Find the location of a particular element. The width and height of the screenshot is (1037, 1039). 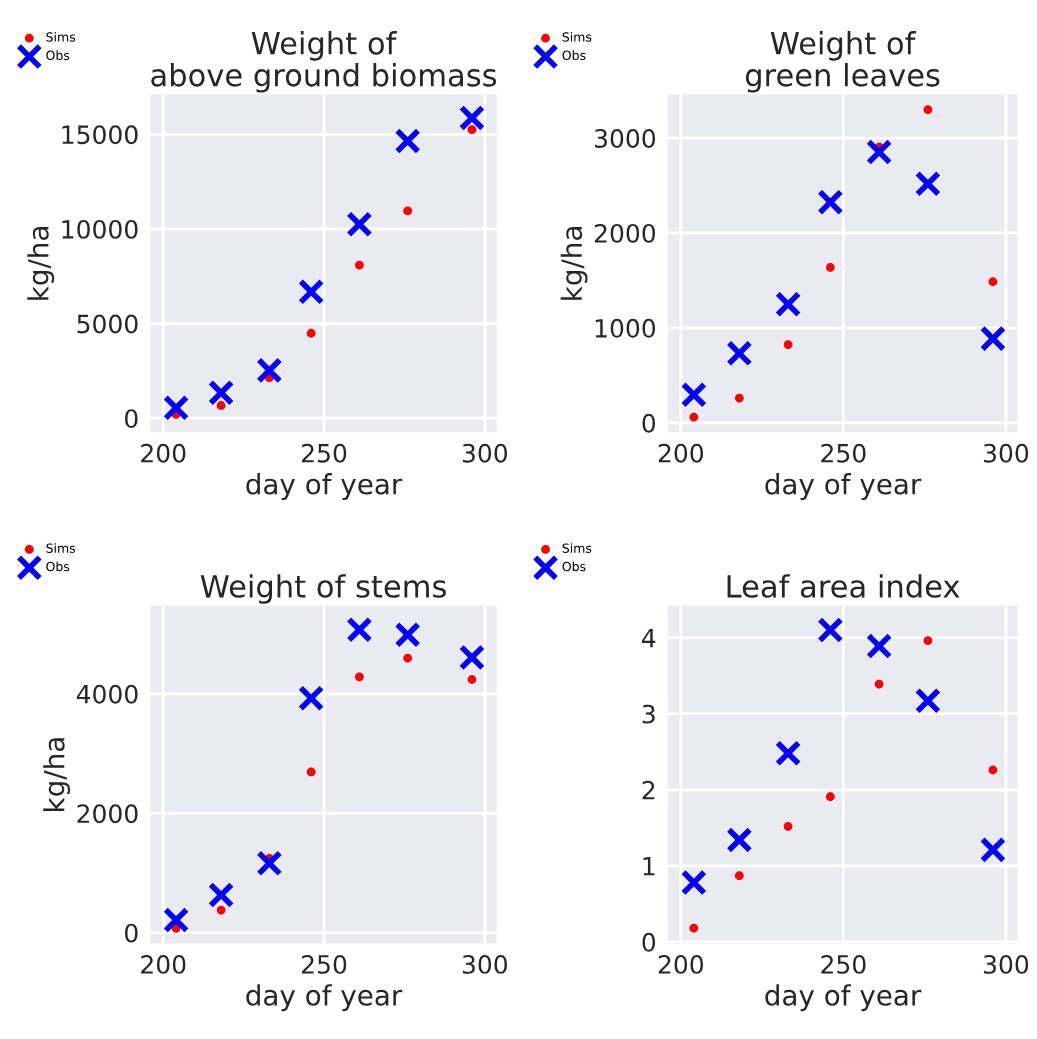

y-tick-label: 1000 is located at coordinates (625, 328).